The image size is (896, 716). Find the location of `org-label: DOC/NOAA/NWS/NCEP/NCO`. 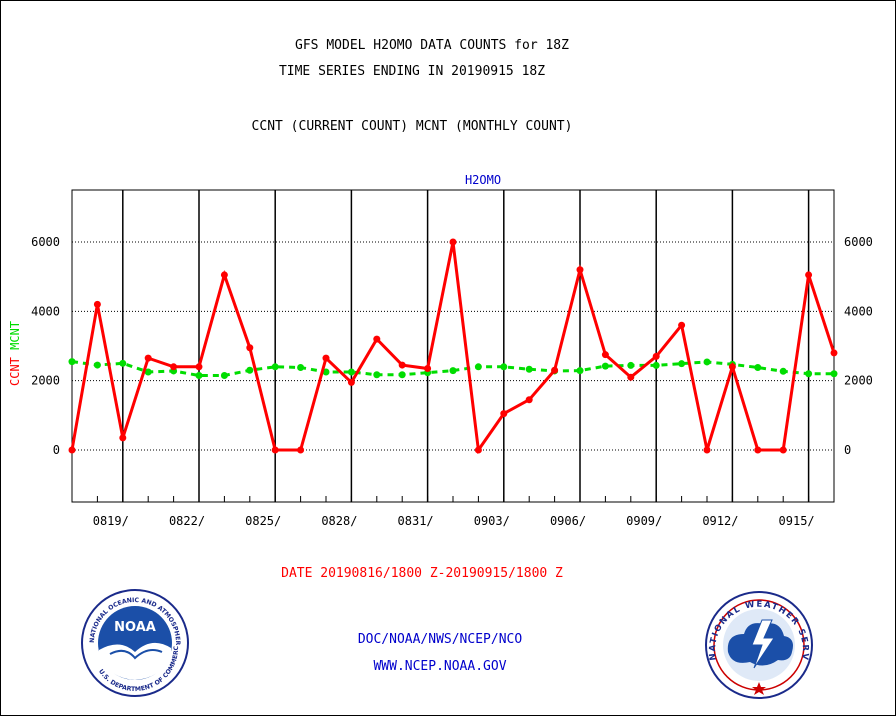

org-label: DOC/NOAA/NWS/NCEP/NCO is located at coordinates (440, 639).